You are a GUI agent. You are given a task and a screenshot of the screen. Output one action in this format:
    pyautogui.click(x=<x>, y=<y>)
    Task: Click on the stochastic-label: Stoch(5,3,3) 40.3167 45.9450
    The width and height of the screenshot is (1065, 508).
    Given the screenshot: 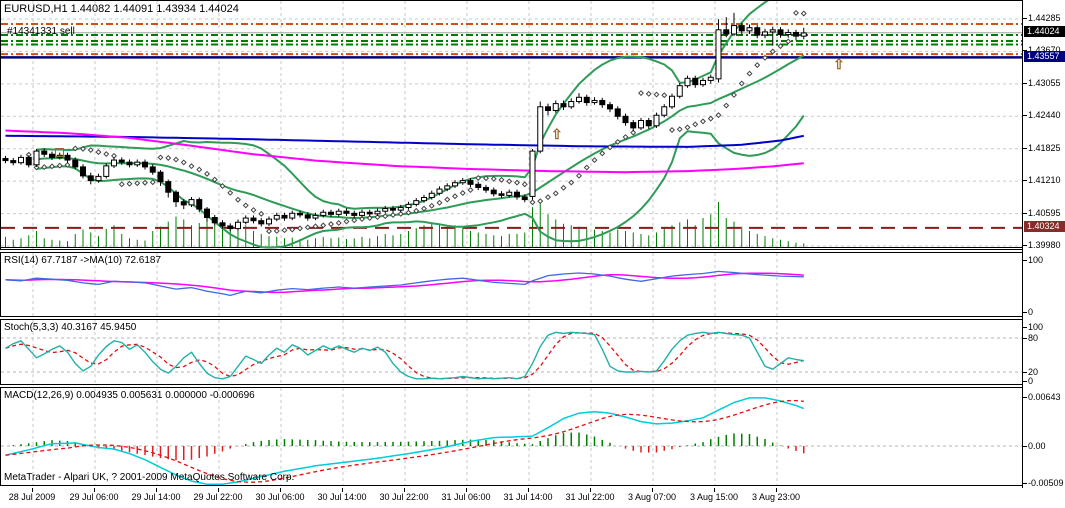 What is the action you would take?
    pyautogui.click(x=70, y=327)
    